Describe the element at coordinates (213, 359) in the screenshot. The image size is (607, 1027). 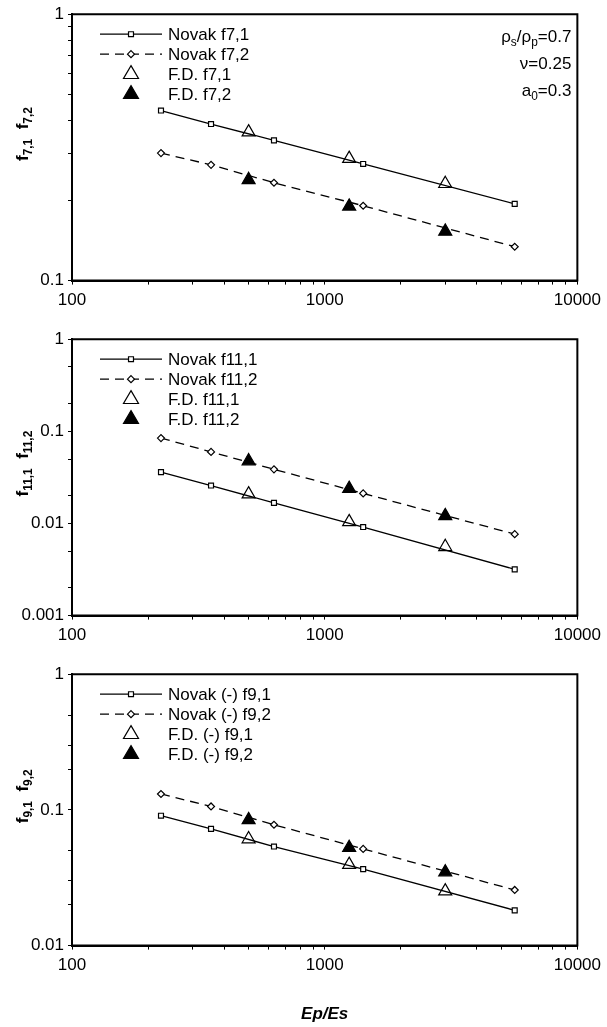
I see `legend-label: Novak f11,1` at that location.